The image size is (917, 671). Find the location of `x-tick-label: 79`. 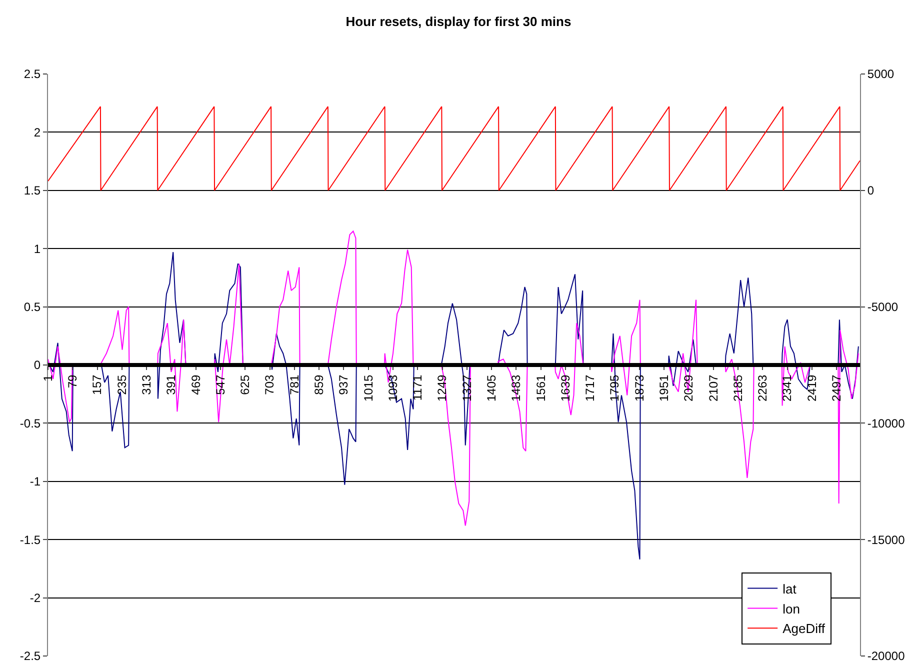

x-tick-label: 79 is located at coordinates (73, 381).